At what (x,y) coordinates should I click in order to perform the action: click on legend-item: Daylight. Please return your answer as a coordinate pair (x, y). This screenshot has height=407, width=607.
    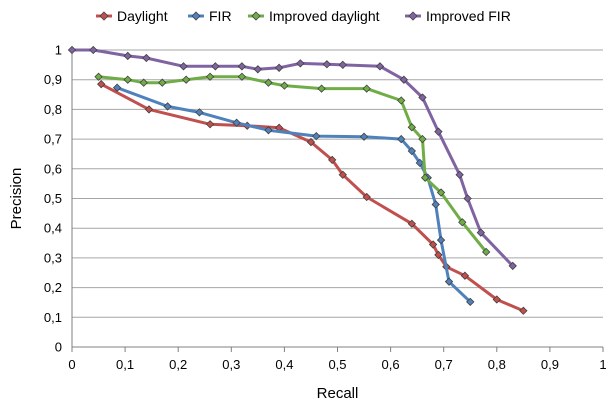
    Looking at the image, I should click on (132, 16).